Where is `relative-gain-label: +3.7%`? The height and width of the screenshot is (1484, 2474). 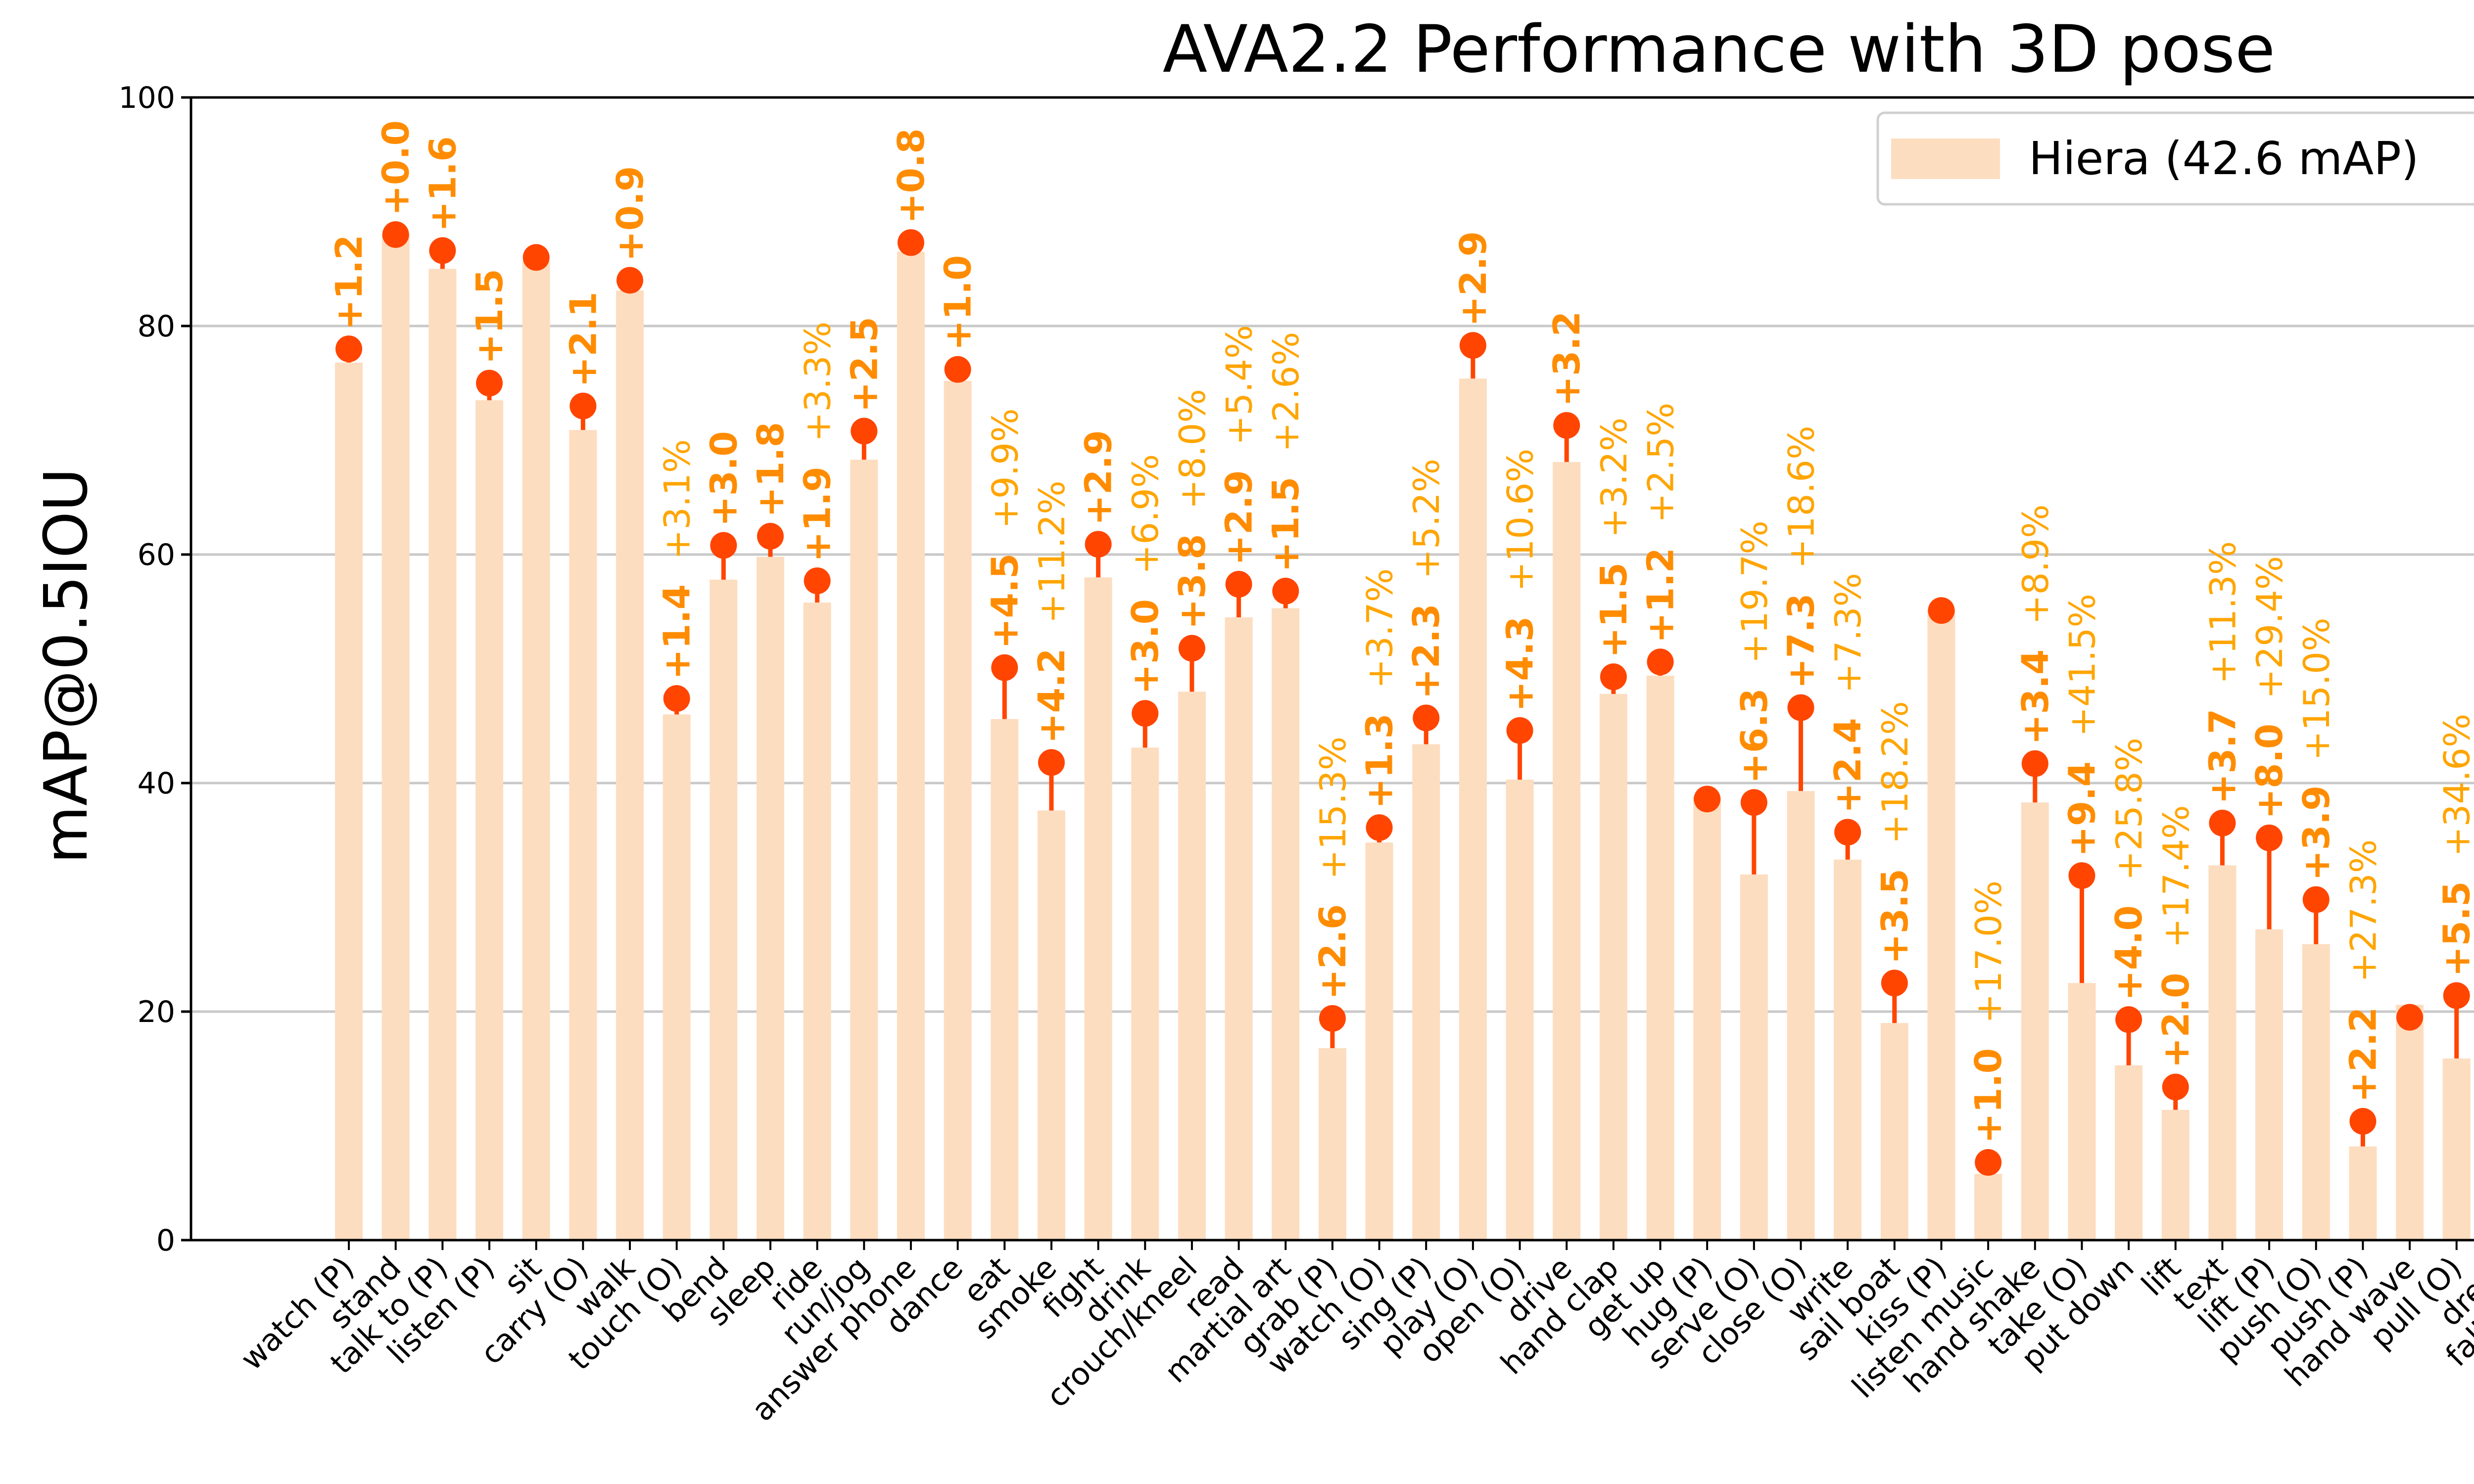 relative-gain-label: +3.7% is located at coordinates (1380, 628).